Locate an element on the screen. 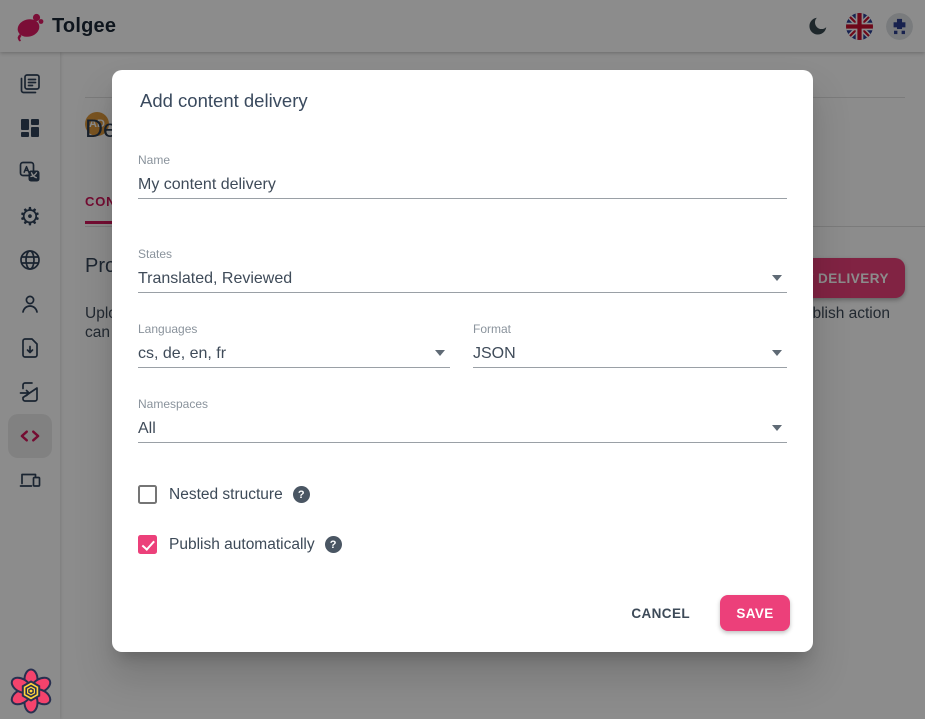 This screenshot has width=925, height=719. dialog-title: Add content delivery is located at coordinates (224, 100).